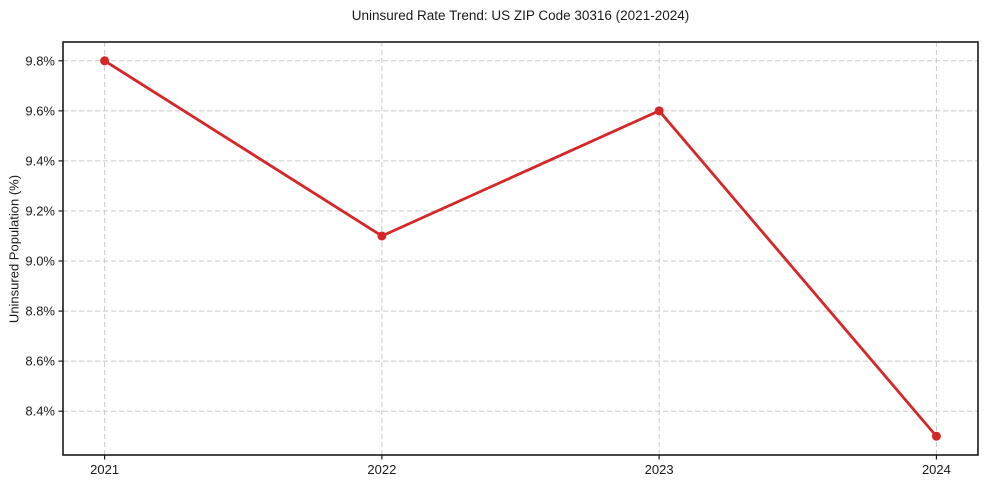 The width and height of the screenshot is (989, 490). What do you see at coordinates (40, 261) in the screenshot?
I see `y-tick-label: 9.0%` at bounding box center [40, 261].